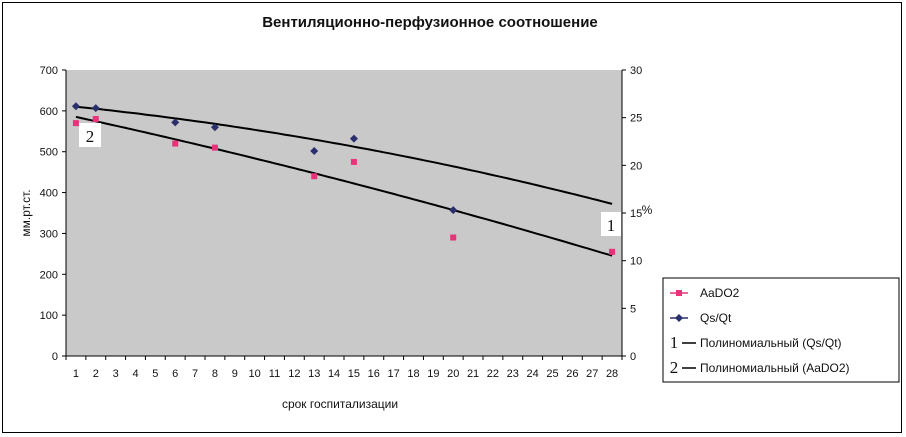 The width and height of the screenshot is (906, 437). Describe the element at coordinates (679, 293) in the screenshot. I see `legend-marker-aado2` at that location.